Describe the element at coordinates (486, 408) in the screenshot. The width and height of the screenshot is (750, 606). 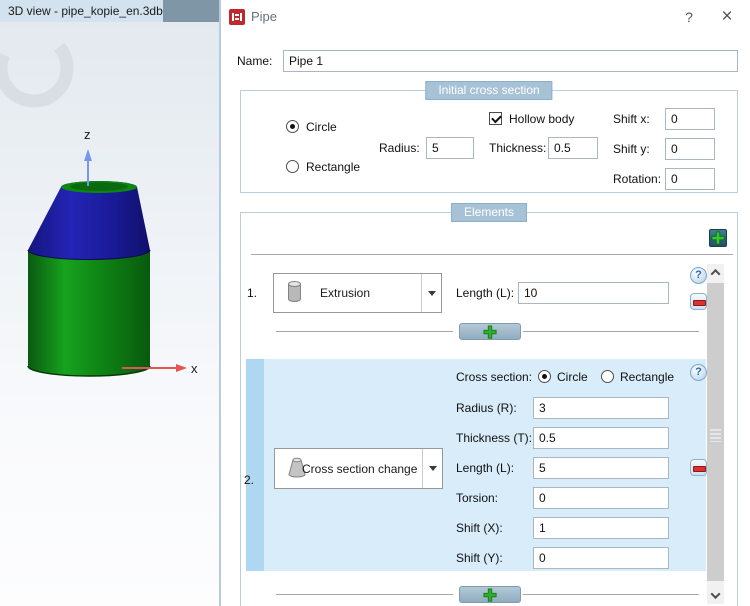
I see `element-2-radius-label: Radius (R):` at that location.